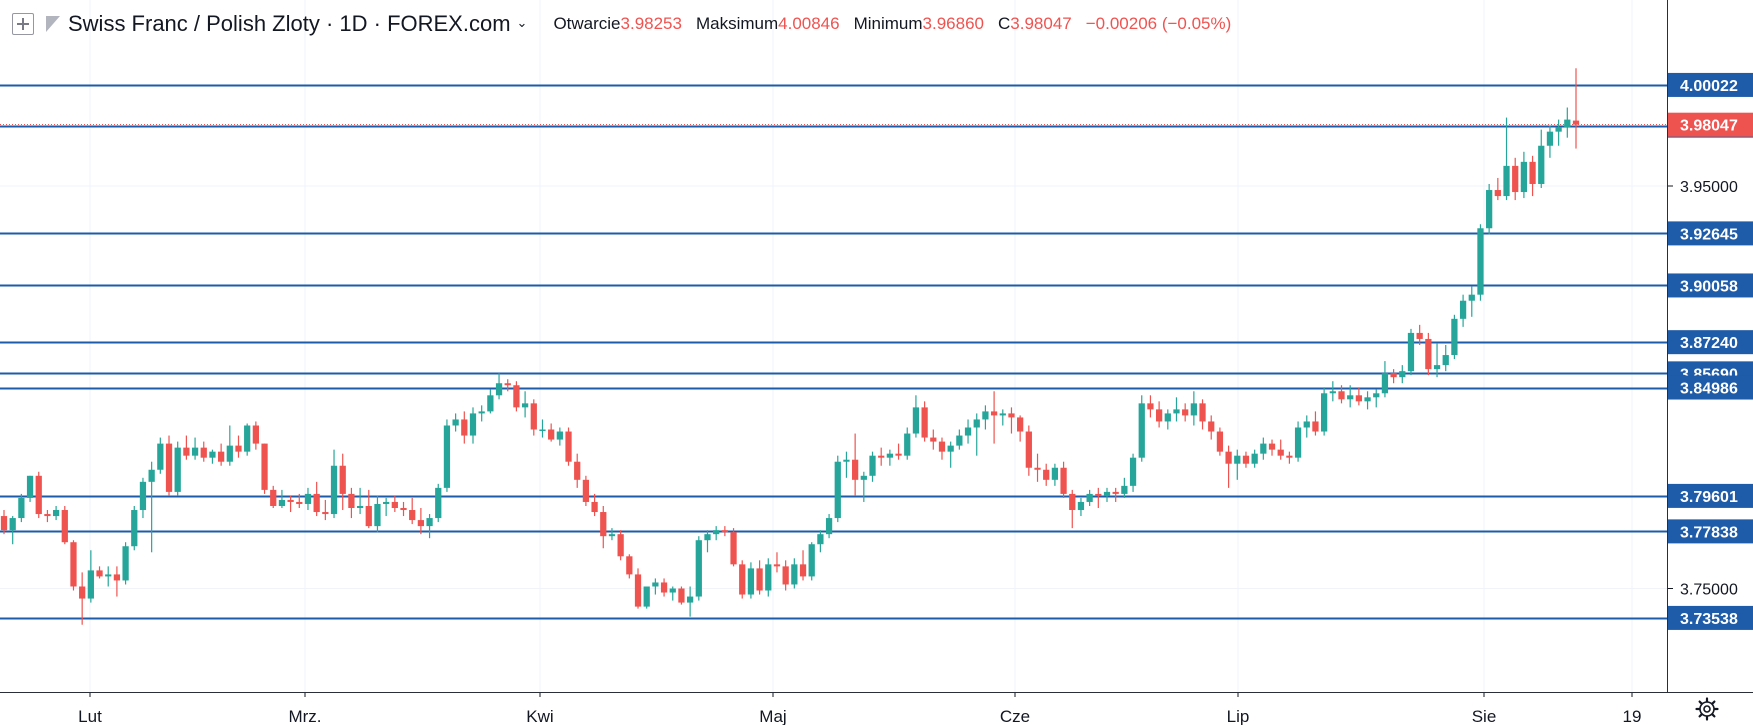  Describe the element at coordinates (23, 24) in the screenshot. I see `add-symbol-icon` at that location.